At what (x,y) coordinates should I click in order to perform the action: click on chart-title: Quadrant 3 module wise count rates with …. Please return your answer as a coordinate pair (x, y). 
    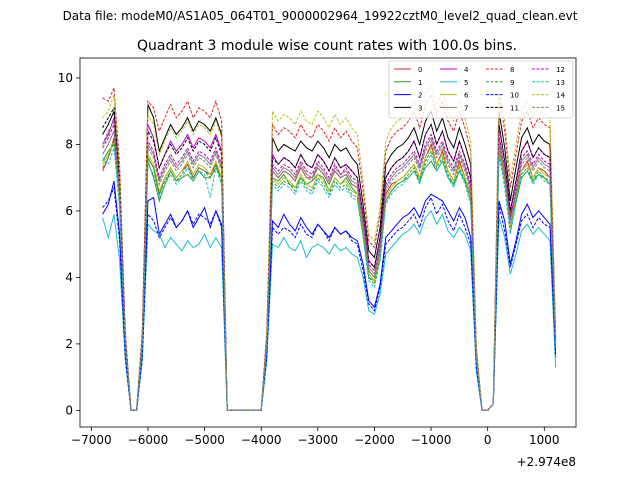
    Looking at the image, I should click on (327, 46).